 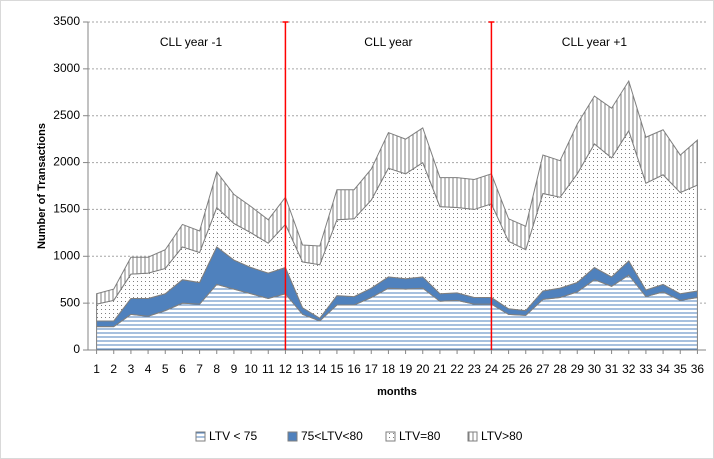 What do you see at coordinates (233, 436) in the screenshot?
I see `legend-label: LTV < 75` at bounding box center [233, 436].